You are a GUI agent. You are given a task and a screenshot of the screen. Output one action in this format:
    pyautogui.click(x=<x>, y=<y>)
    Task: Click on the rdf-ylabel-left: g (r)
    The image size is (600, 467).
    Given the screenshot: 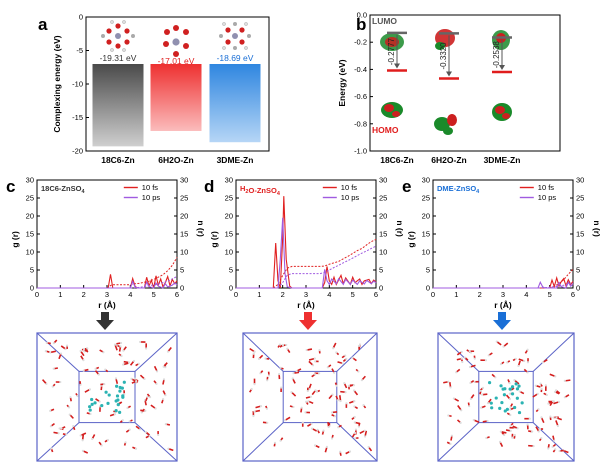 What is the action you would take?
    pyautogui.click(x=15, y=239)
    